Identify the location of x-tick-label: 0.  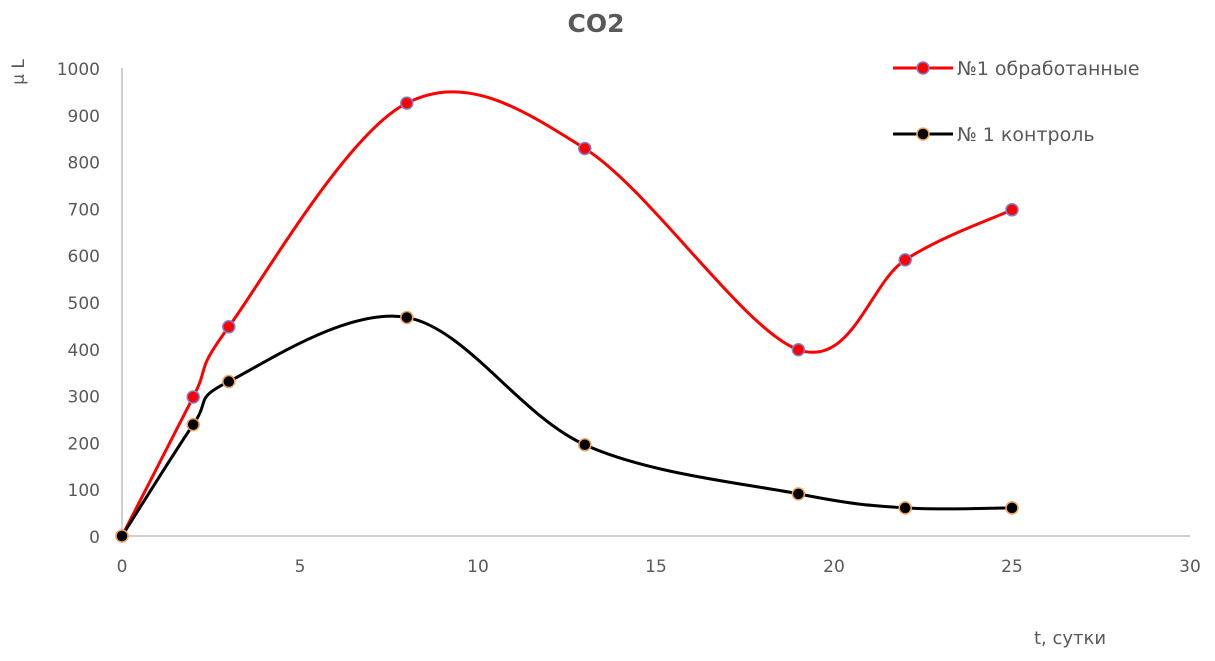
(122, 567).